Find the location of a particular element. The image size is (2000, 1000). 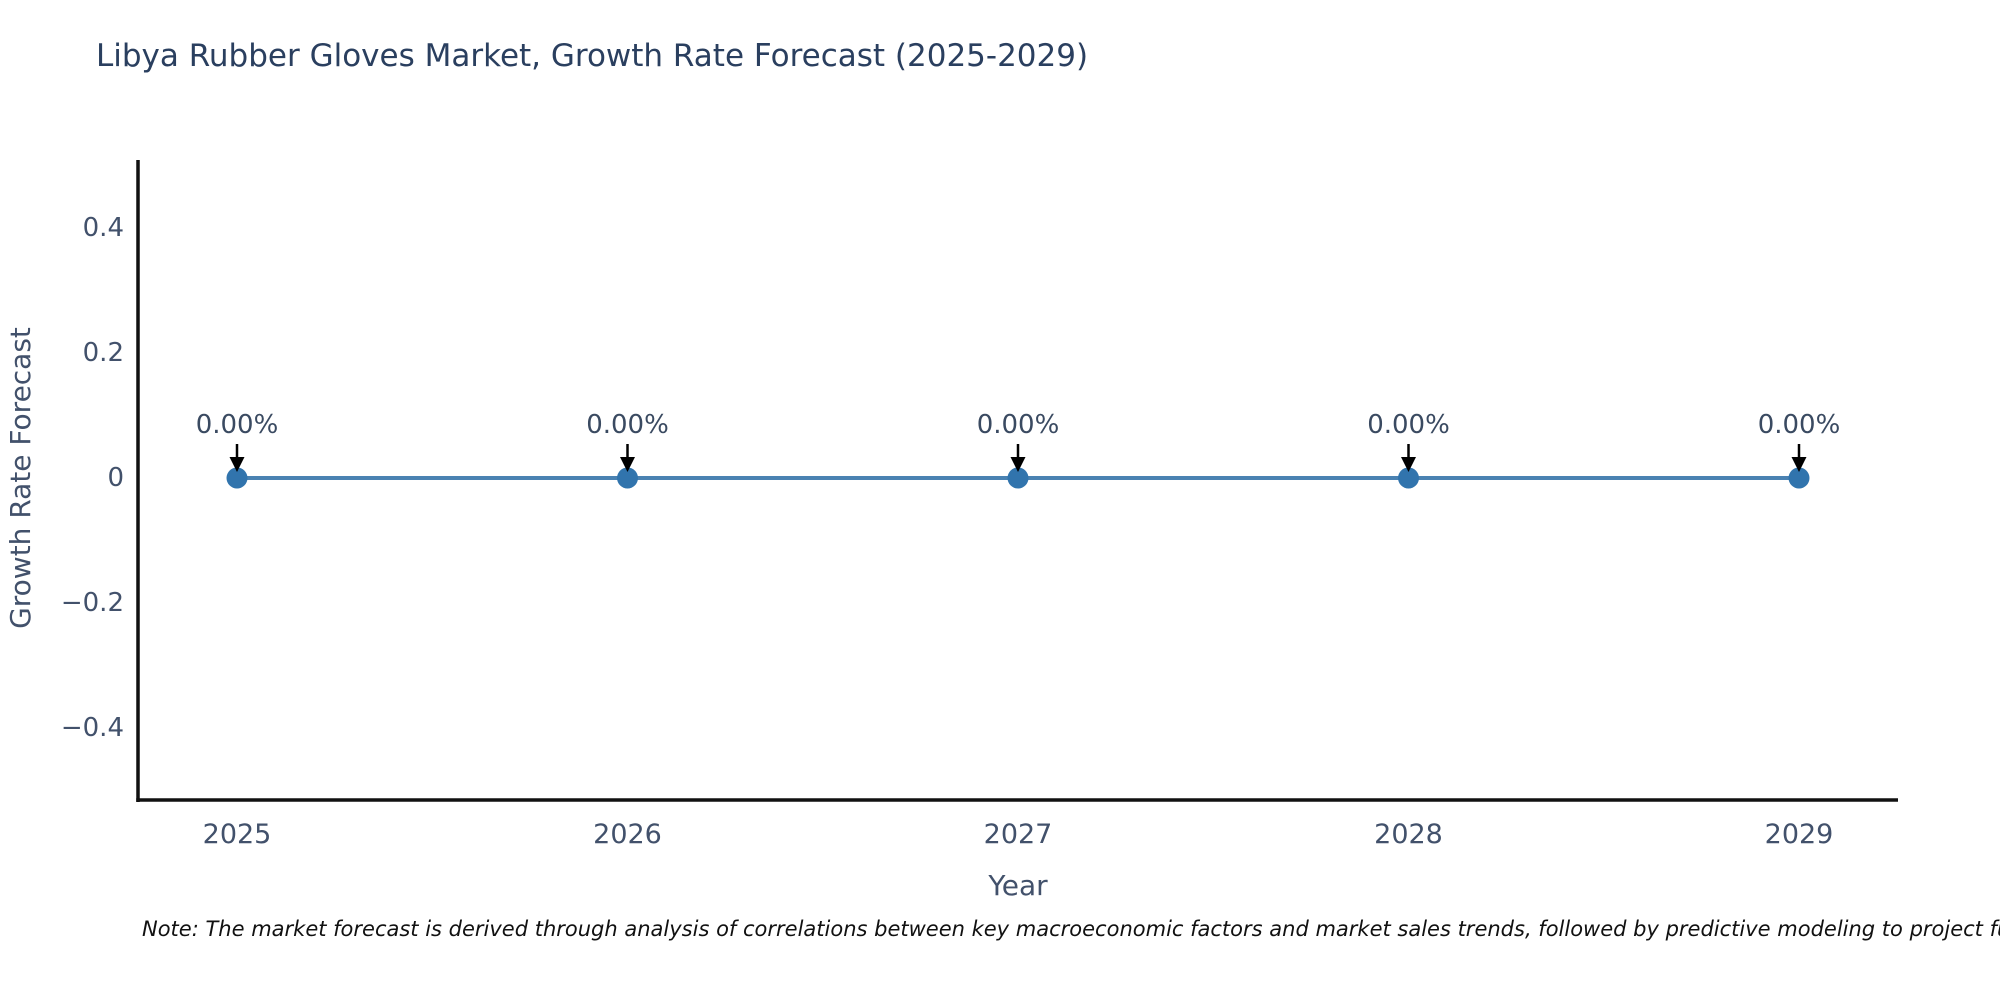

y-tick-label: −0.4 is located at coordinates (92, 728).